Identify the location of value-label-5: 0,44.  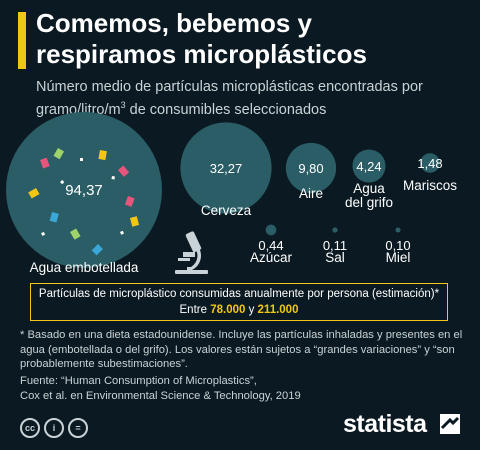
(270, 245).